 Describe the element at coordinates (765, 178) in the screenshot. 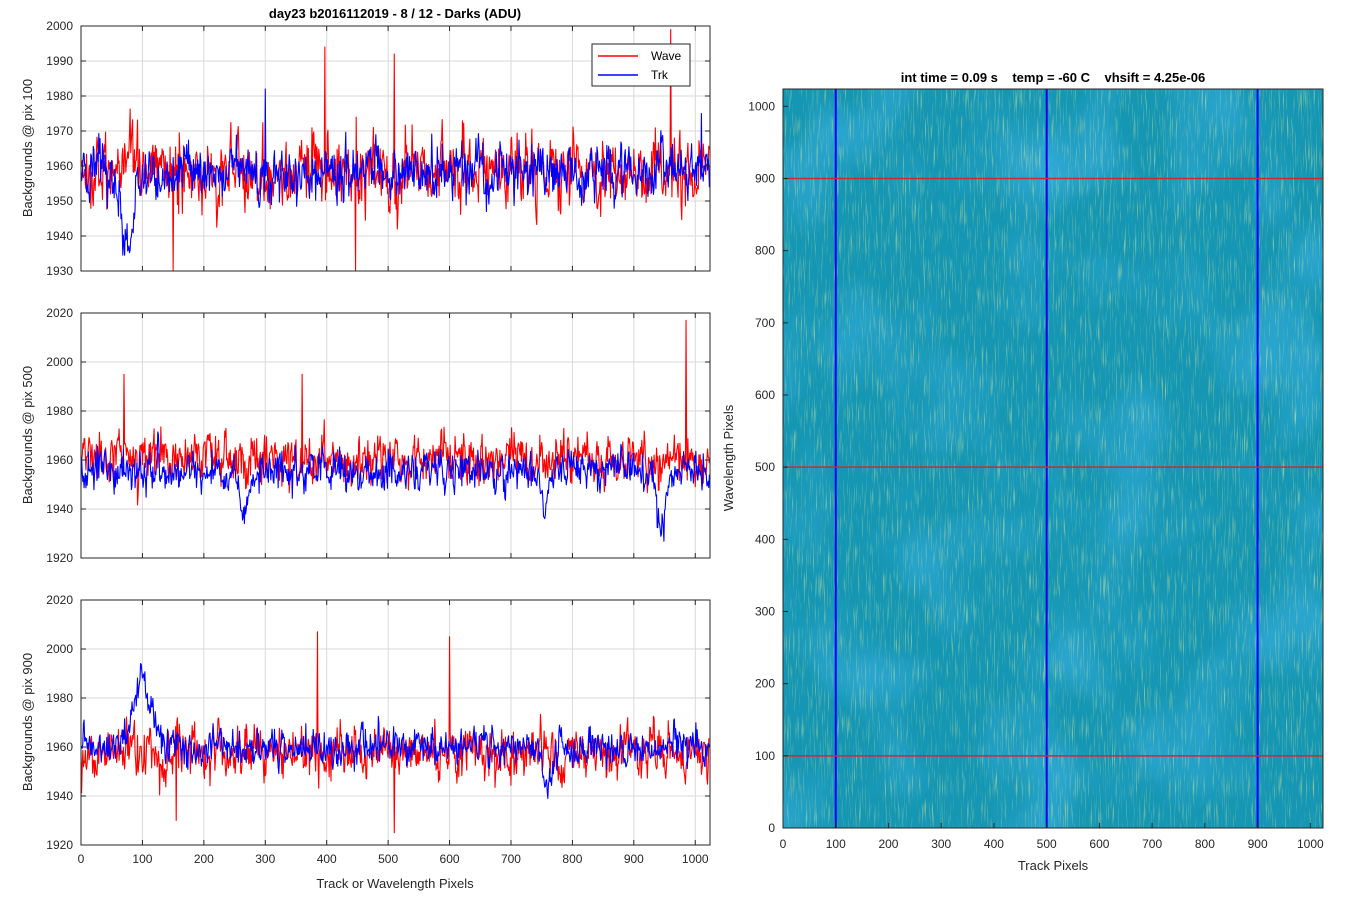

I see `y-tick-label: 900` at that location.